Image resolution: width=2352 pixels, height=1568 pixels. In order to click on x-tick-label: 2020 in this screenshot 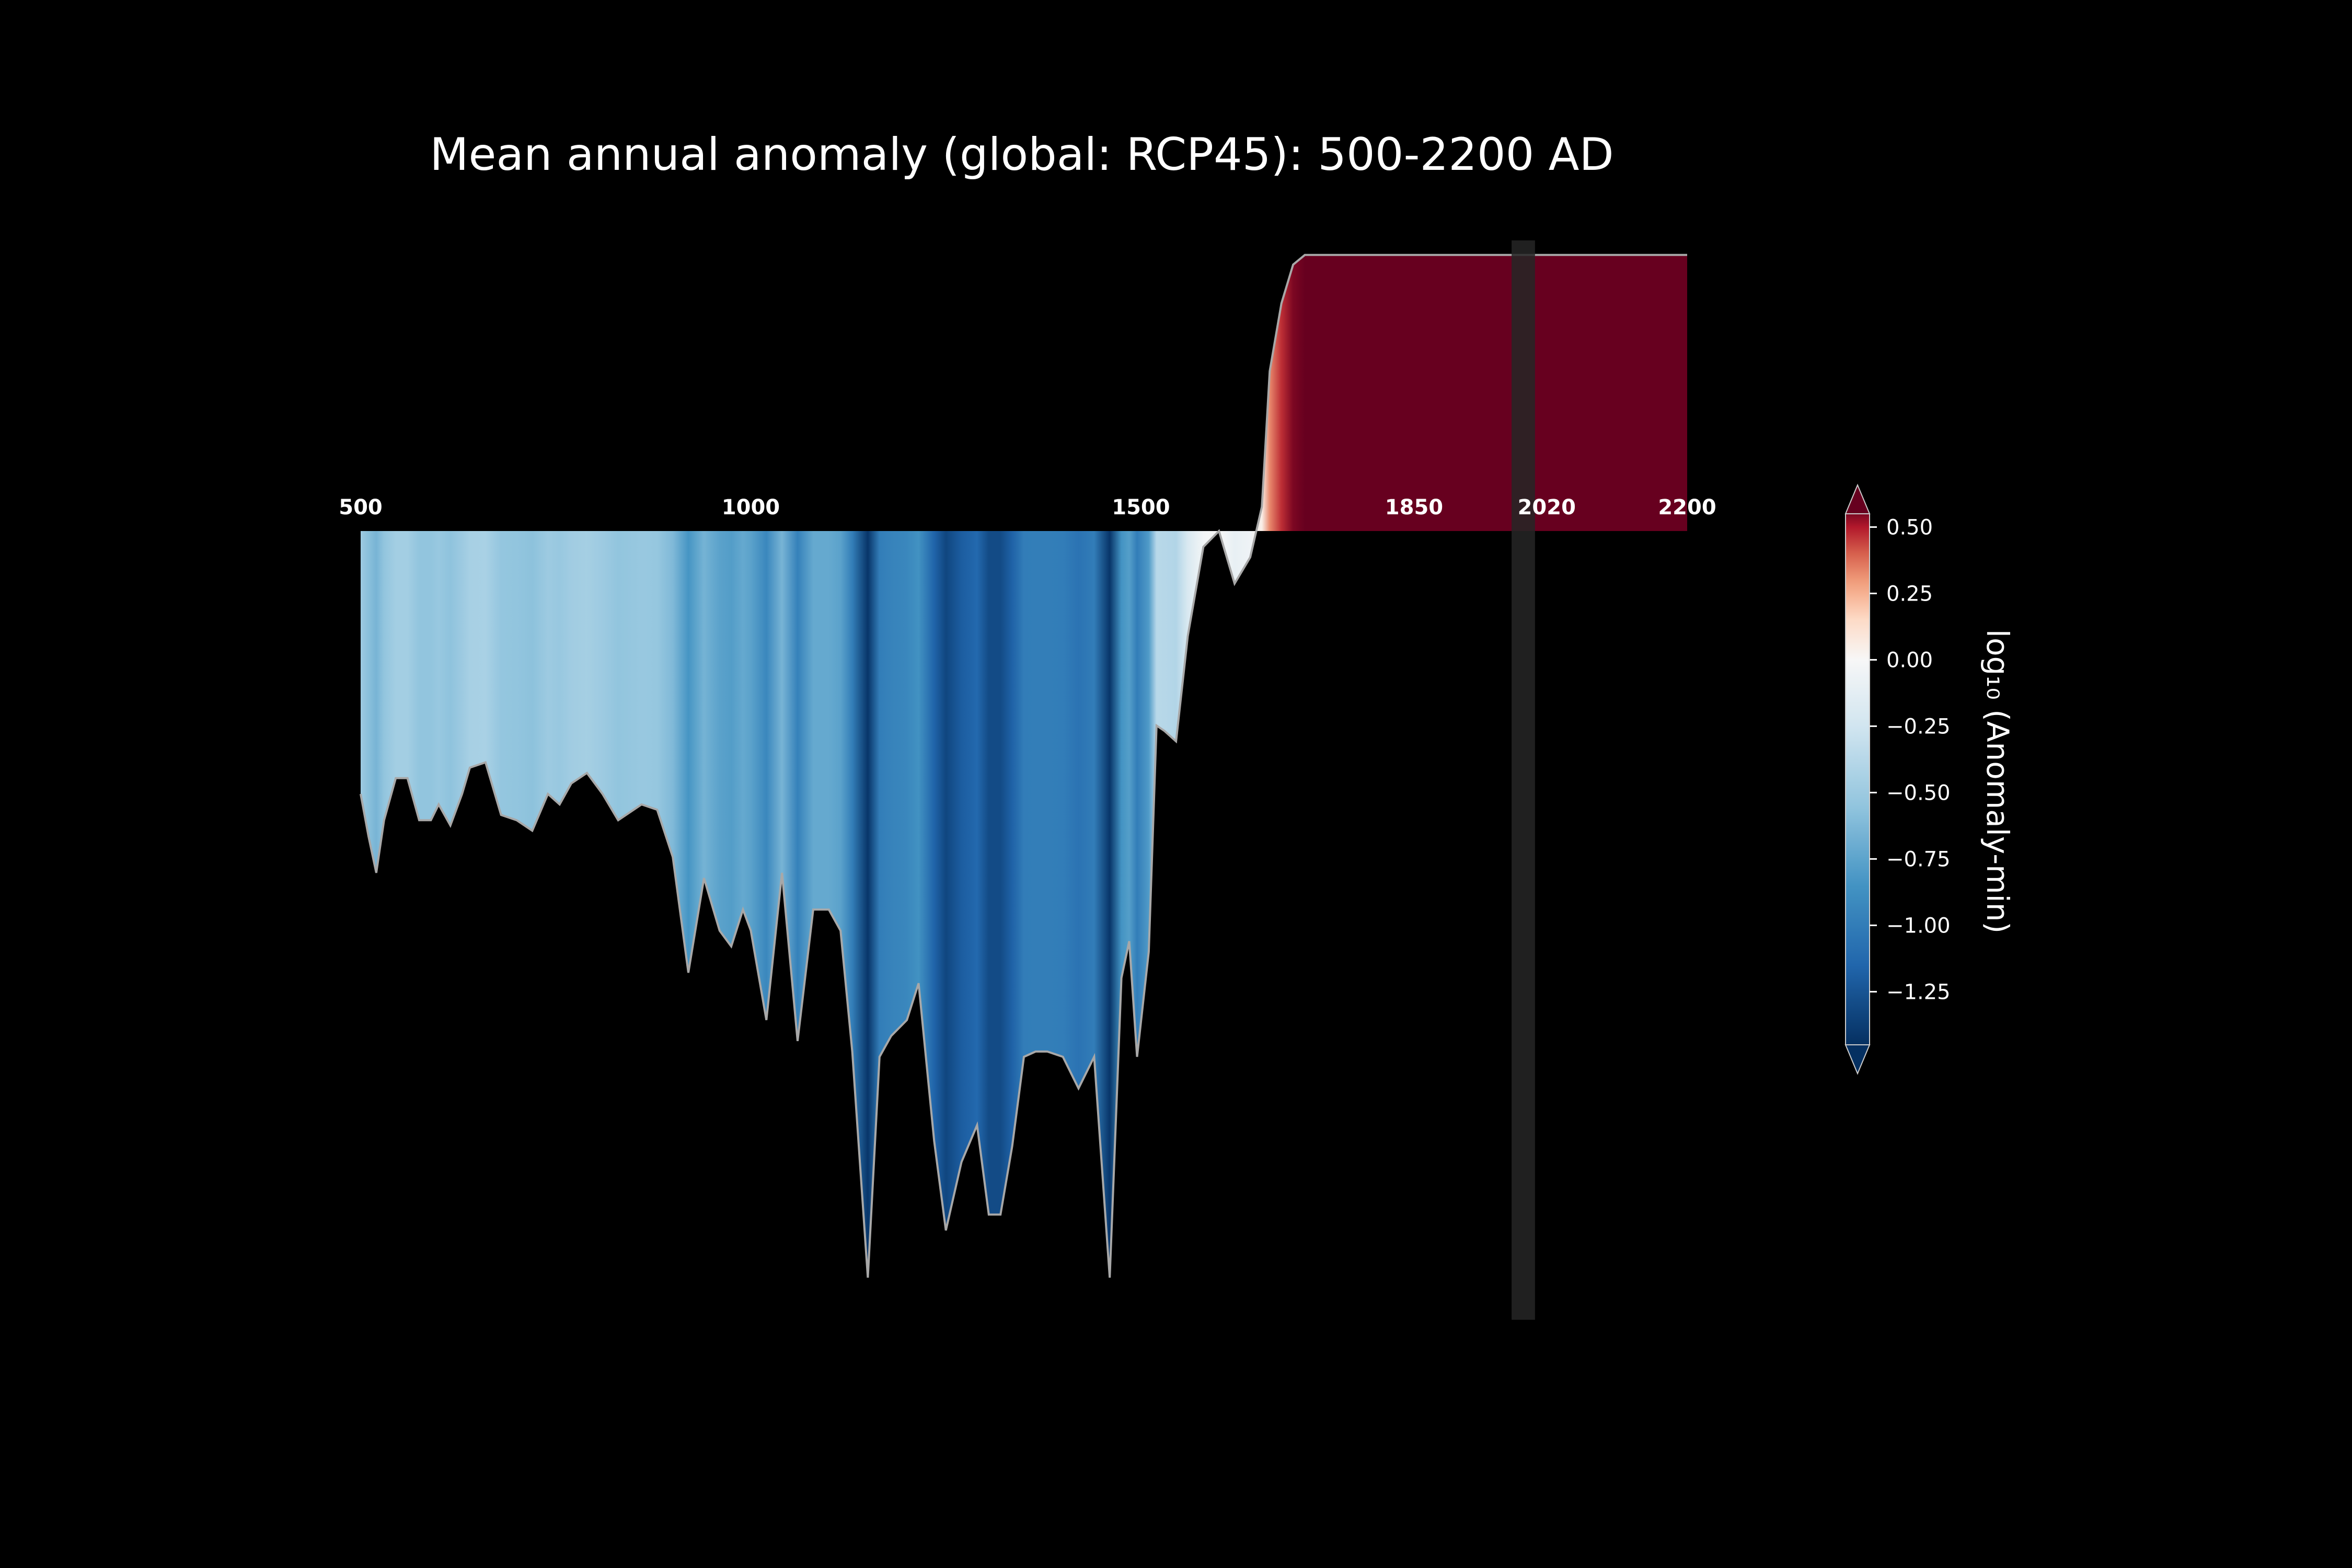, I will do `click(1547, 507)`.